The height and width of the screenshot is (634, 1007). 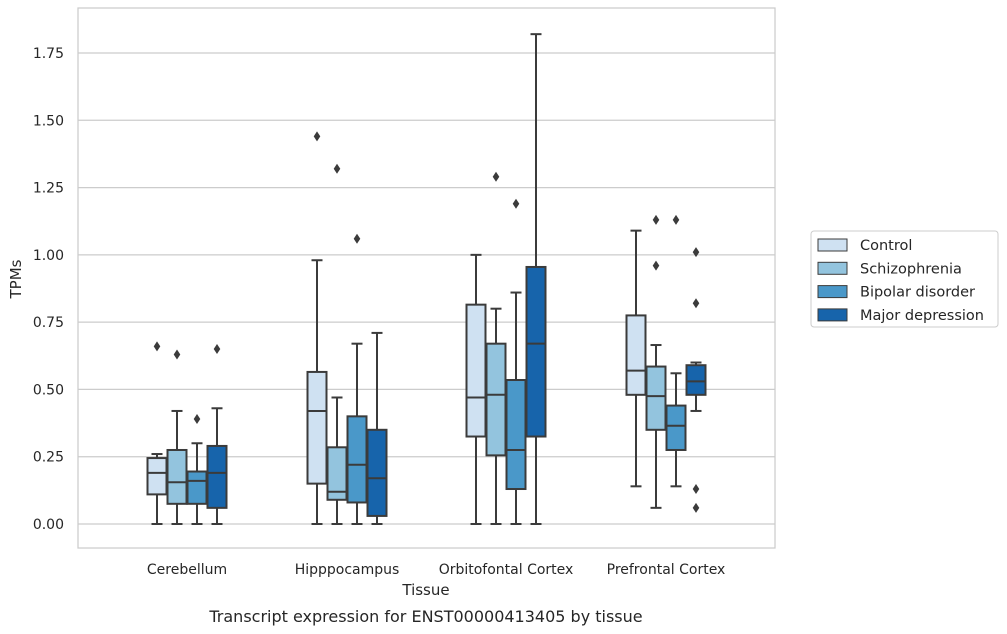 What do you see at coordinates (48, 256) in the screenshot?
I see `y-tick-label: 1.00` at bounding box center [48, 256].